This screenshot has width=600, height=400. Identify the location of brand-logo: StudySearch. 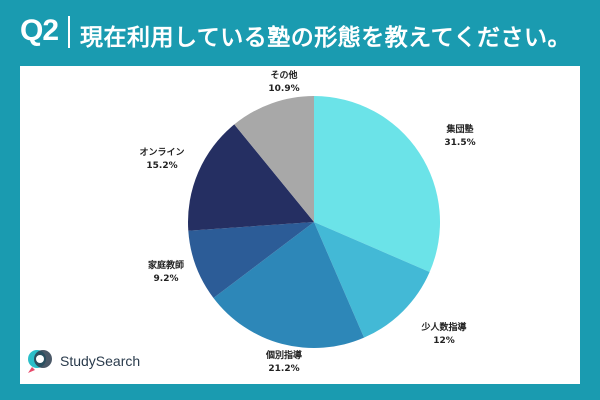
(83, 361).